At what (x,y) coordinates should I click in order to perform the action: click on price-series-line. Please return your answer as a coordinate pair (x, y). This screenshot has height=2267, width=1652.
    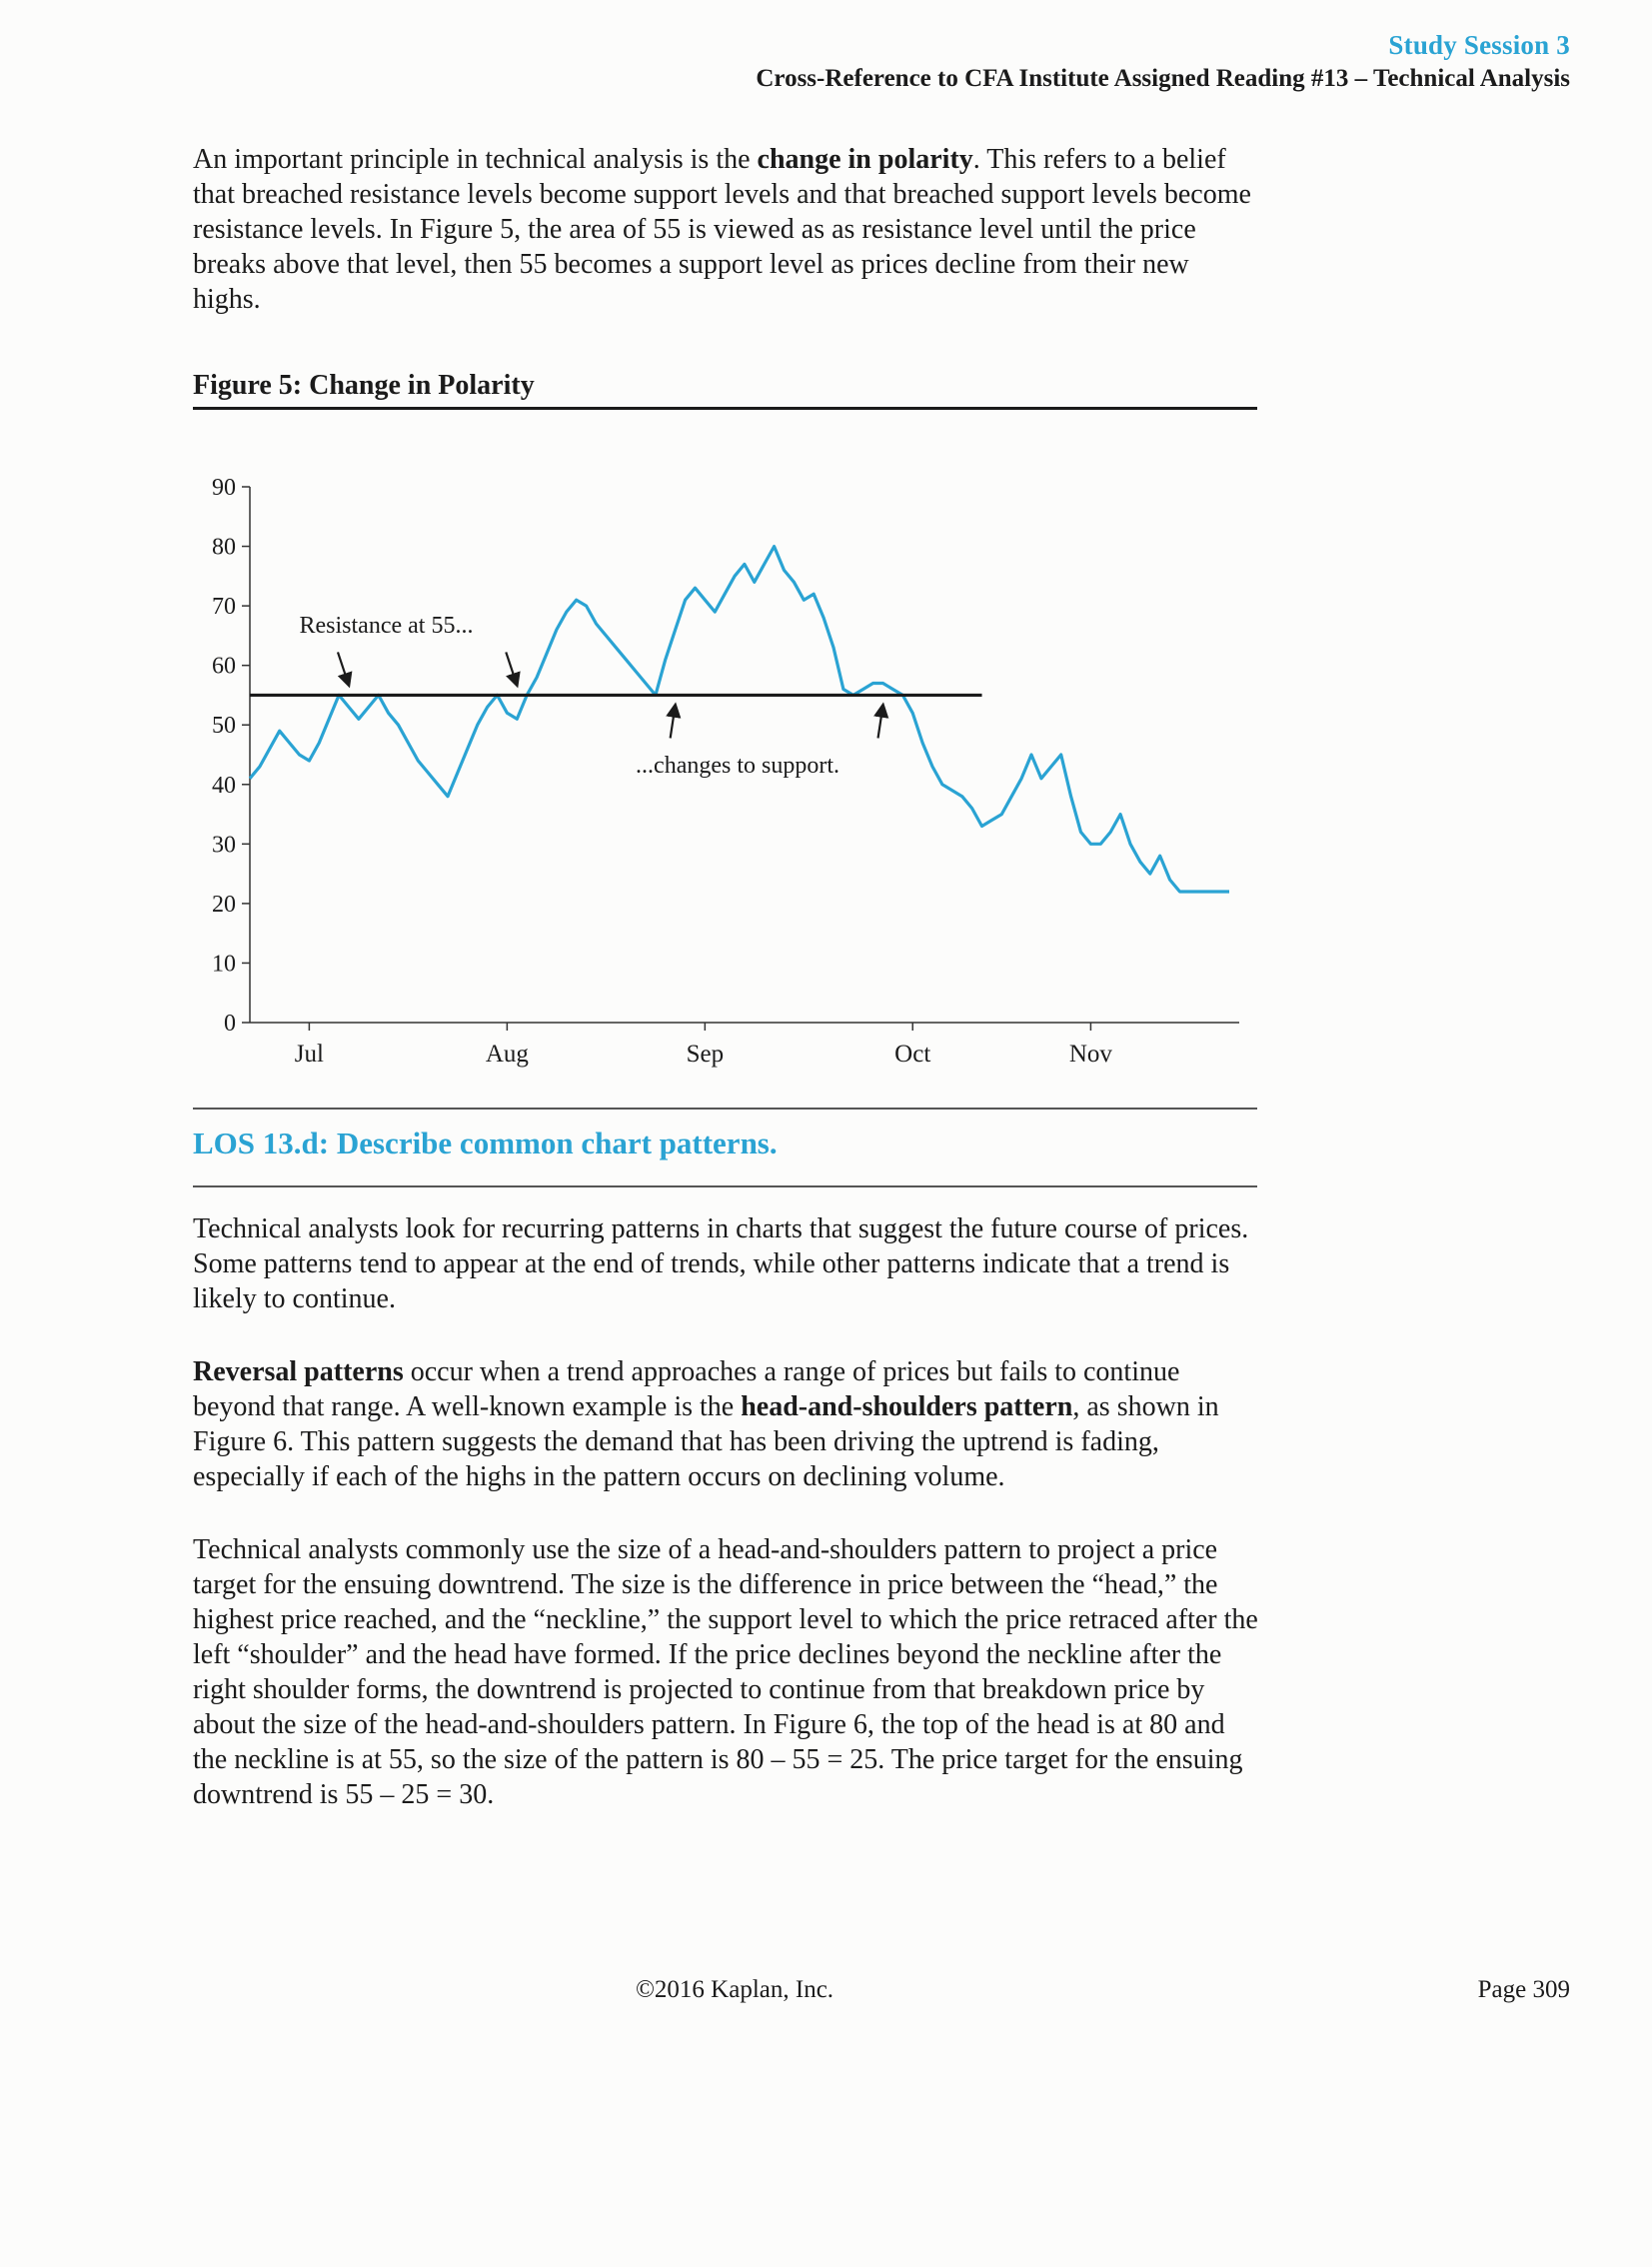
    Looking at the image, I should click on (738, 719).